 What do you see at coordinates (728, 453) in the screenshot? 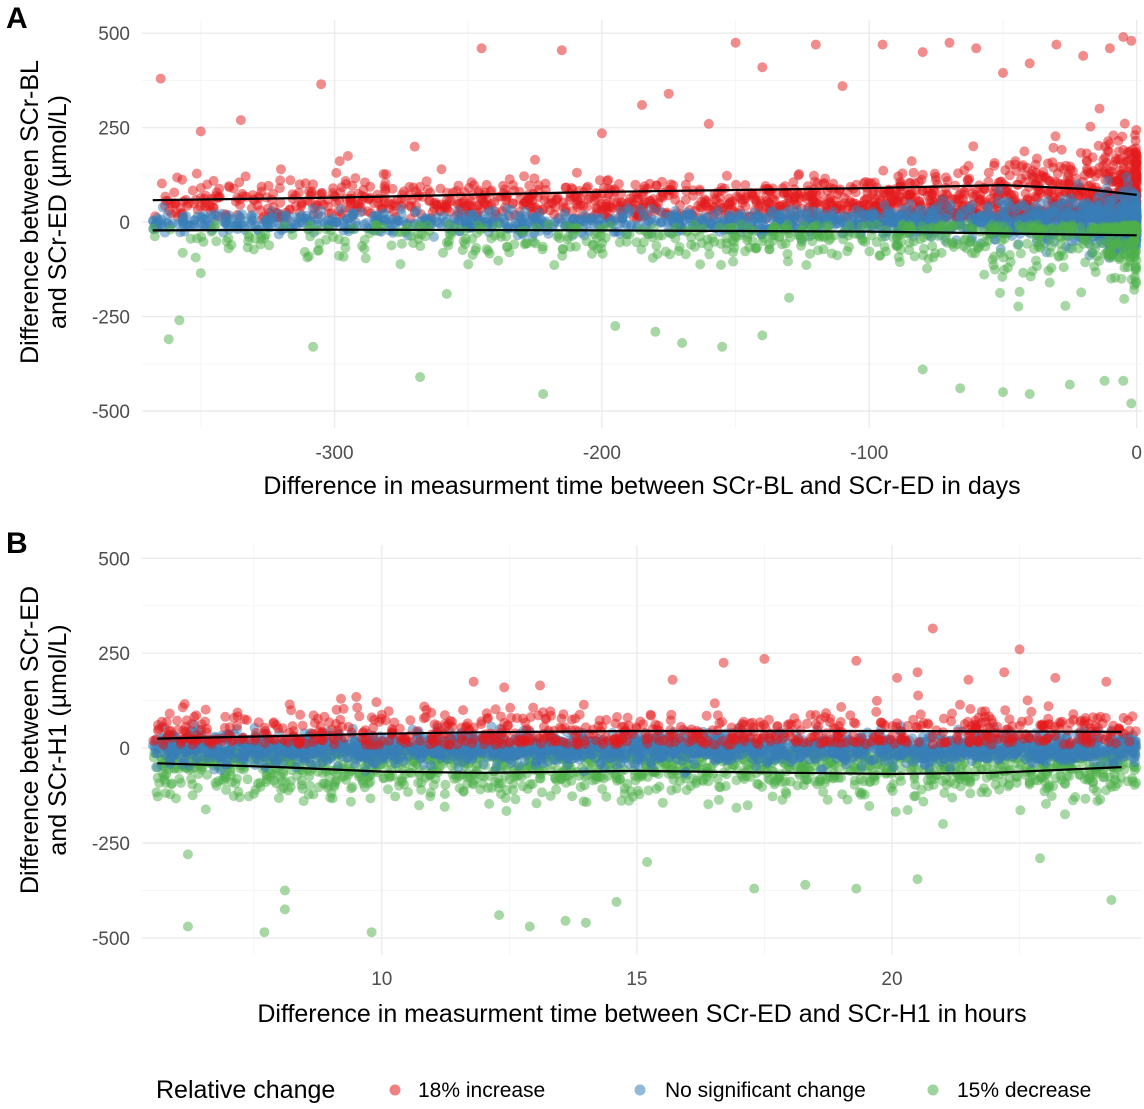
I see `panel-a-x-tick-labels: -300 -200 -100 0` at bounding box center [728, 453].